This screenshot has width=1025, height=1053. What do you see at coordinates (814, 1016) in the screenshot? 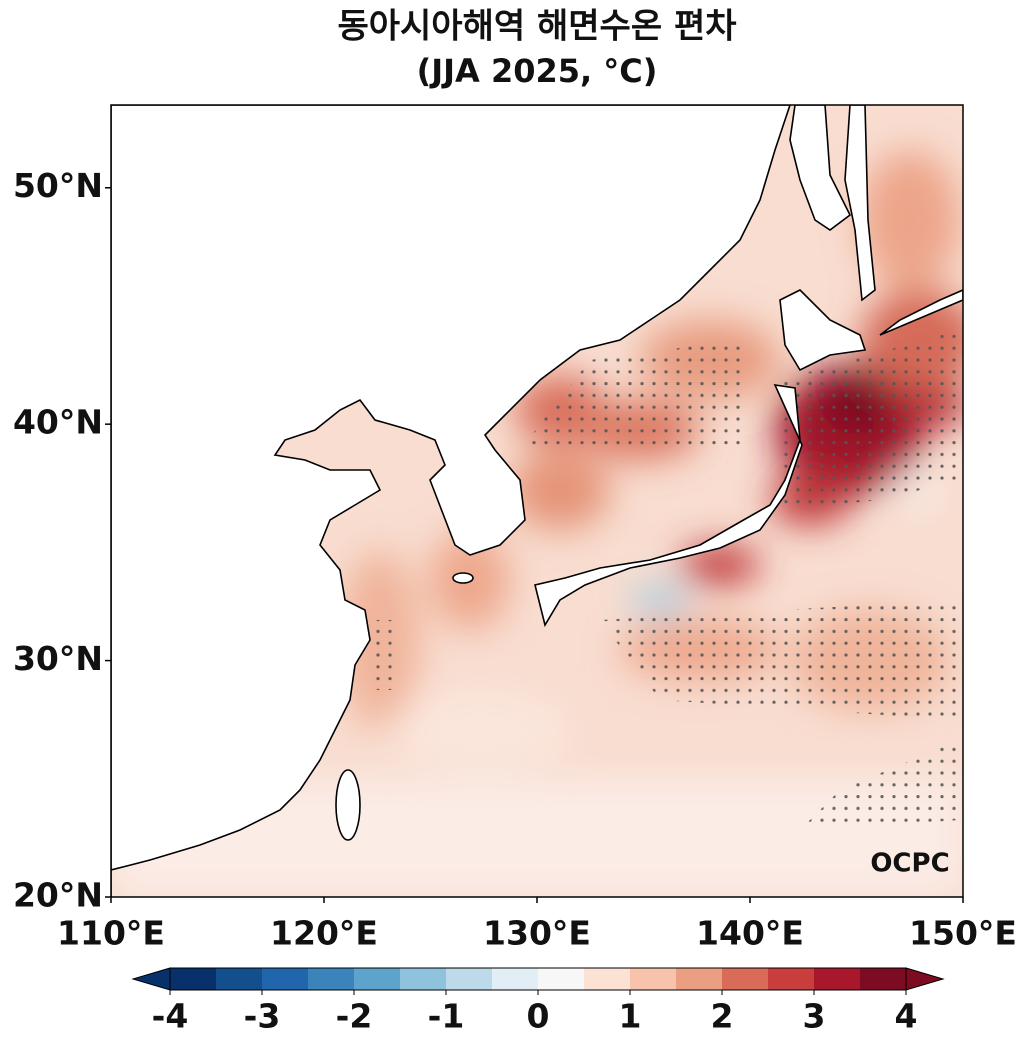
I see `colorbar-tick-label: 3` at bounding box center [814, 1016].